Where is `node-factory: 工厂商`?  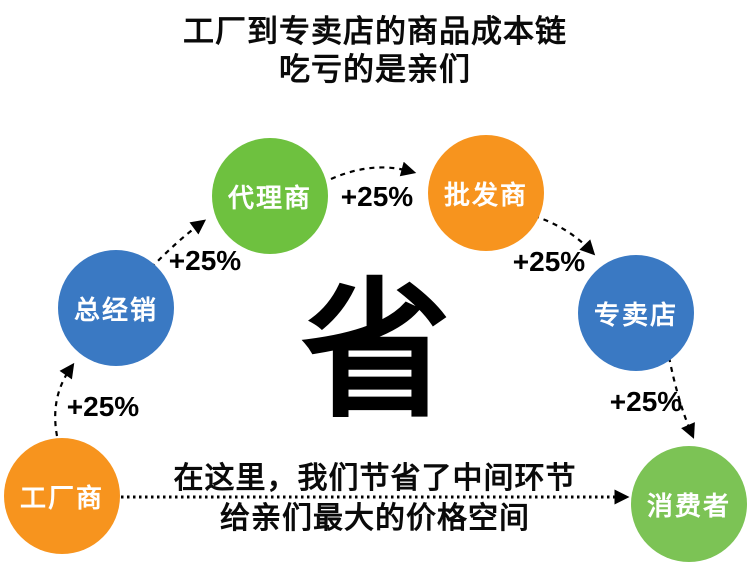 node-factory: 工厂商 is located at coordinates (62, 496).